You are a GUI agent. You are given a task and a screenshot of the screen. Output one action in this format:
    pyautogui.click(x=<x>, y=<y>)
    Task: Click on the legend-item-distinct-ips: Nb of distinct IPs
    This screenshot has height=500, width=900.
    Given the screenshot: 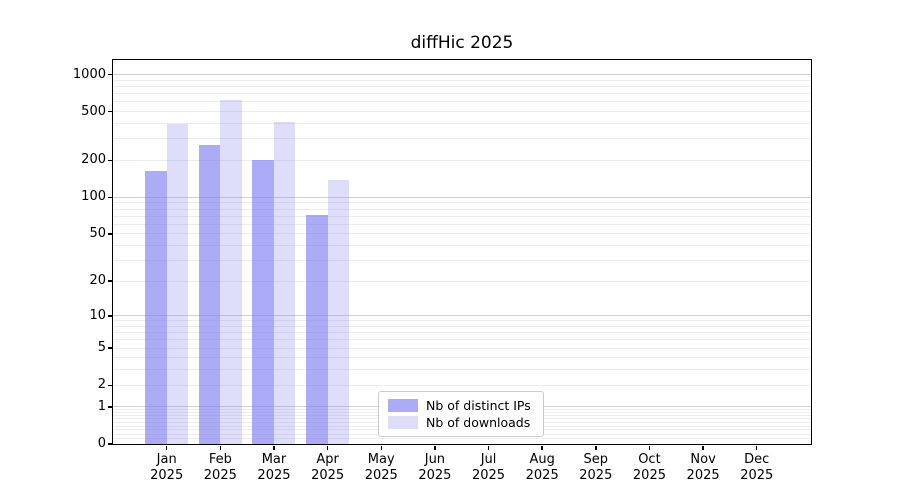 What is the action you would take?
    pyautogui.click(x=461, y=405)
    